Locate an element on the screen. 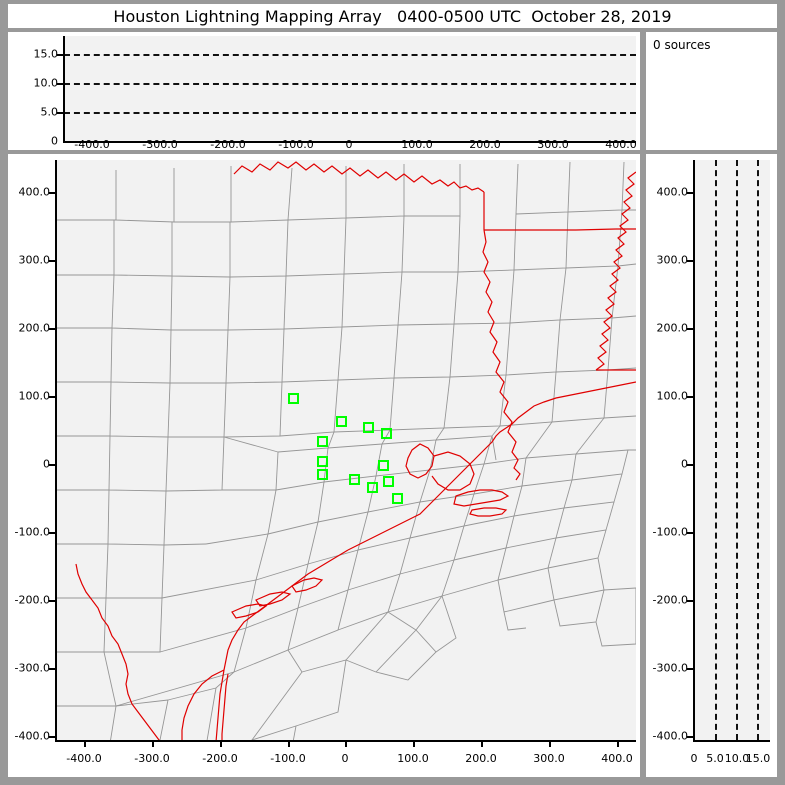 The width and height of the screenshot is (785, 785). map-xtick: -300.0 is located at coordinates (152, 758).